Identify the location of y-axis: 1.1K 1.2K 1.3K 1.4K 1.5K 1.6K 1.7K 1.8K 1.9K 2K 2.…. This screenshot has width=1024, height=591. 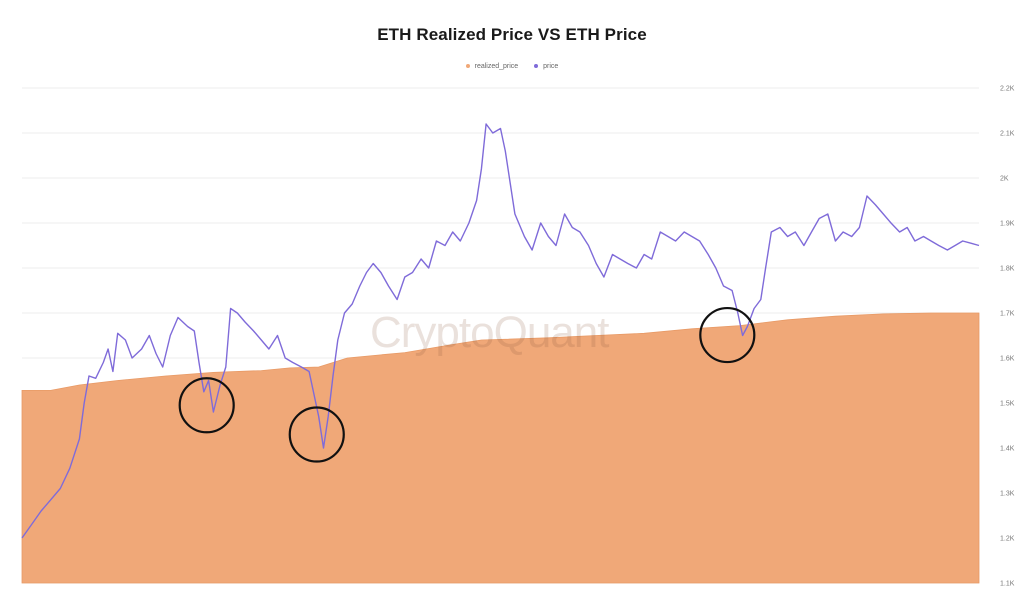
(1007, 337).